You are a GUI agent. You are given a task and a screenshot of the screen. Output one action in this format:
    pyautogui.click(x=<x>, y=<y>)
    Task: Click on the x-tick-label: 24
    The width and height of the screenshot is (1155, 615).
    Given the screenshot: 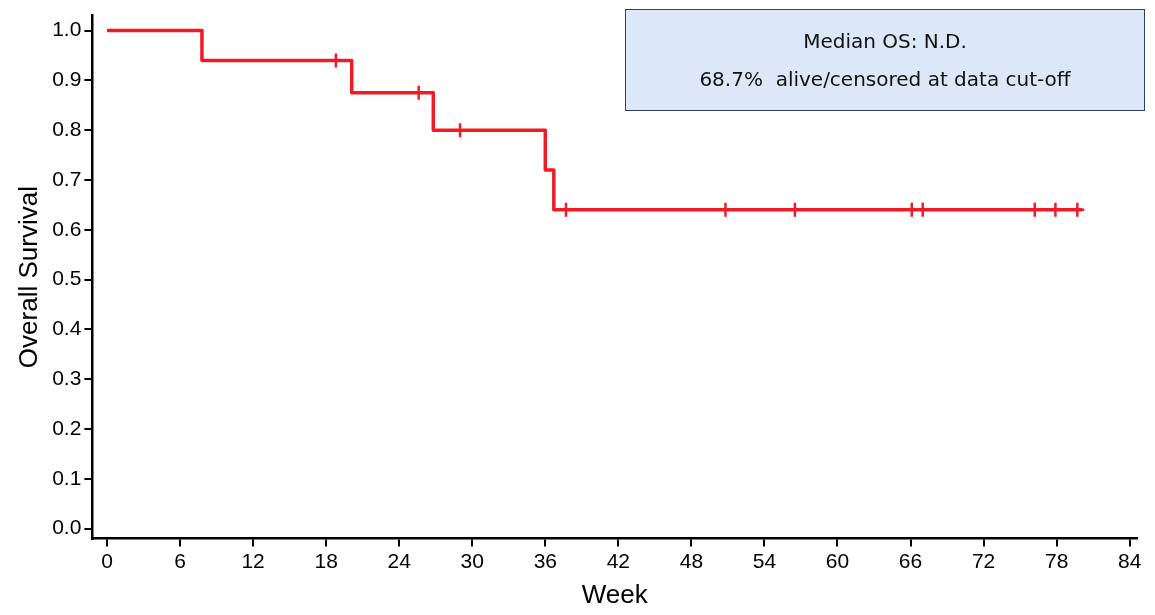 What is the action you would take?
    pyautogui.click(x=399, y=560)
    